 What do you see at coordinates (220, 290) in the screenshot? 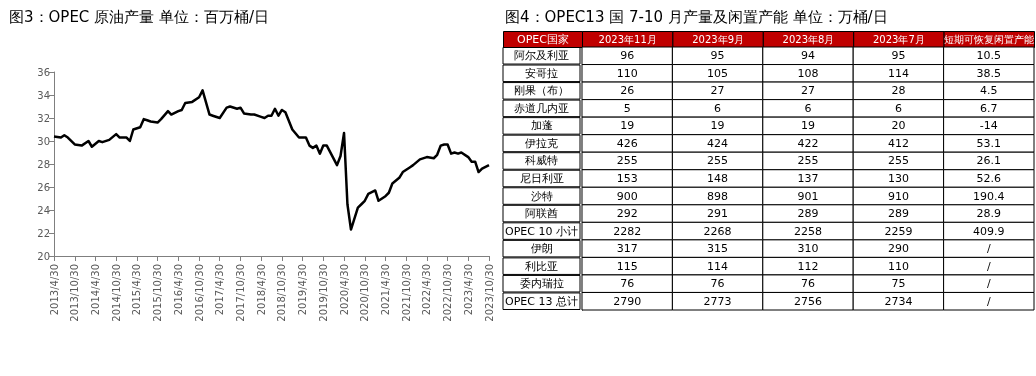
I see `x-tick-label: 2017/4/30` at bounding box center [220, 290].